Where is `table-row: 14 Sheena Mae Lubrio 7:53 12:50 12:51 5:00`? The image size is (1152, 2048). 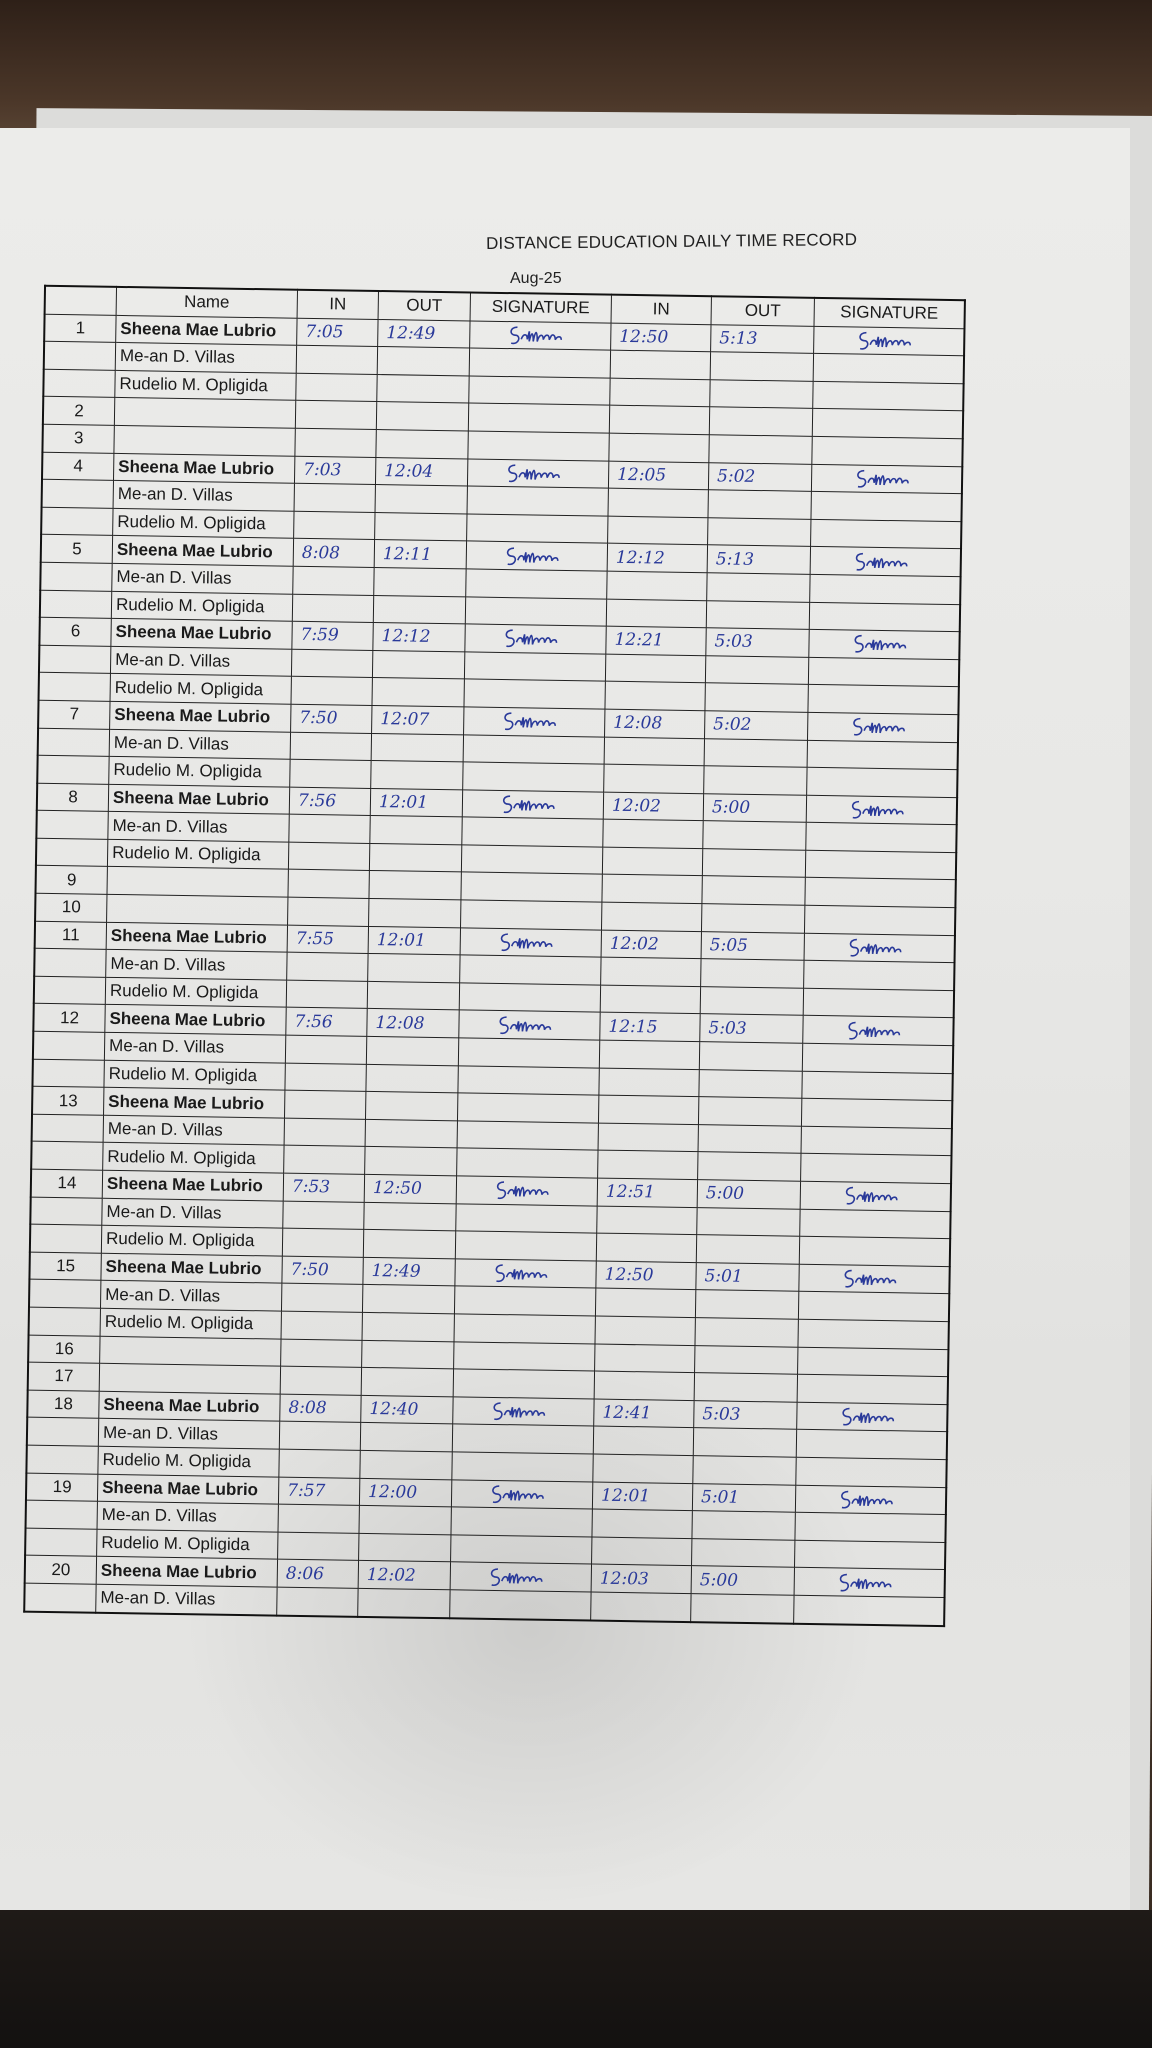 table-row: 14 Sheena Mae Lubrio 7:53 12:50 12:51 5:00 is located at coordinates (491, 1190).